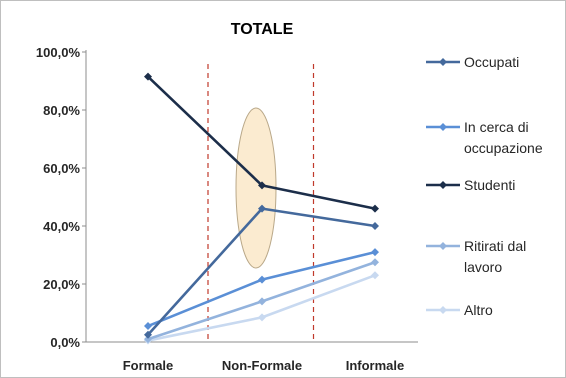  What do you see at coordinates (61, 284) in the screenshot?
I see `y-tick-label: 20,0%` at bounding box center [61, 284].